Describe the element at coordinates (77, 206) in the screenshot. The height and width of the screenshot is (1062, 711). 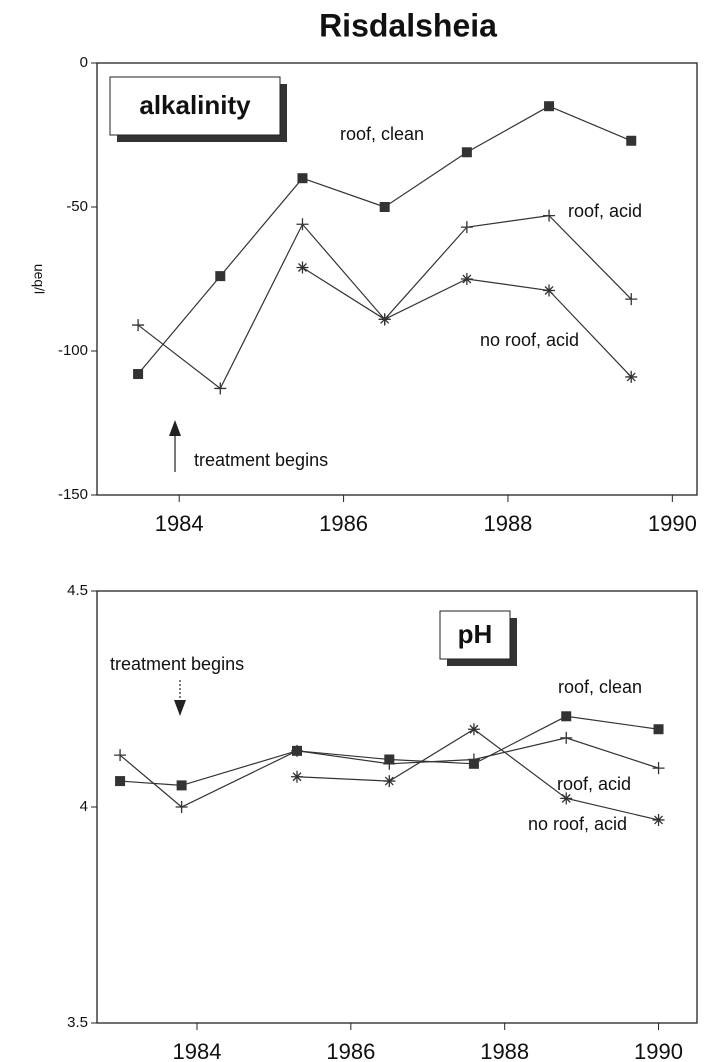
I see `y-tick-label: -50` at that location.